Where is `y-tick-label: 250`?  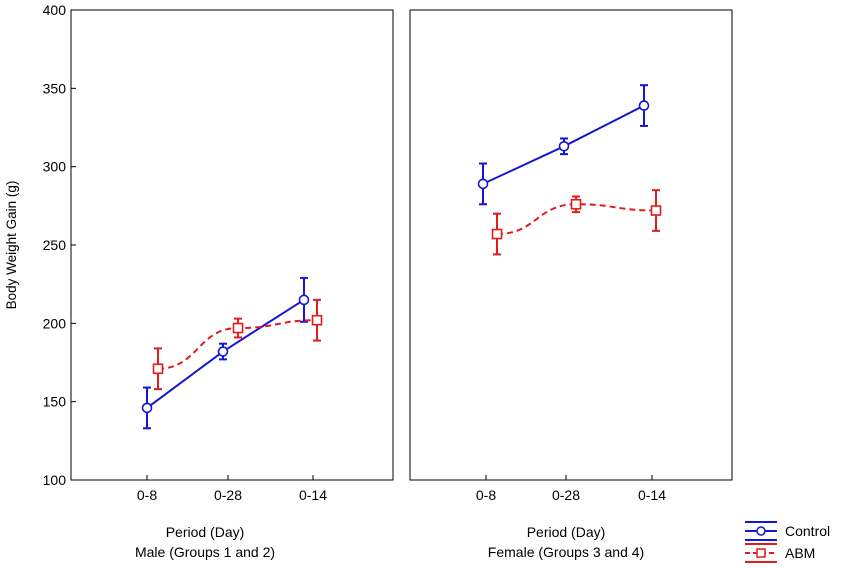
y-tick-label: 250 is located at coordinates (55, 245).